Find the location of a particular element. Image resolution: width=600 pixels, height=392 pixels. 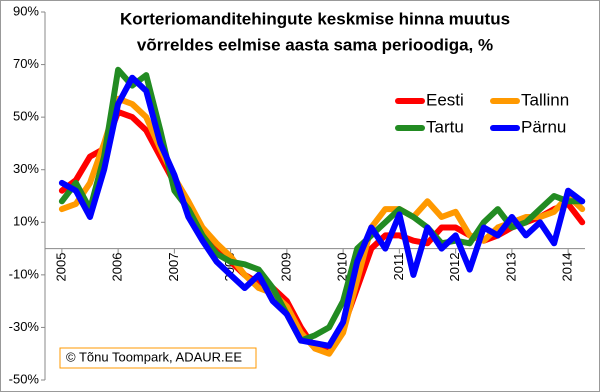

y-tick-label: -30% is located at coordinates (24, 326).